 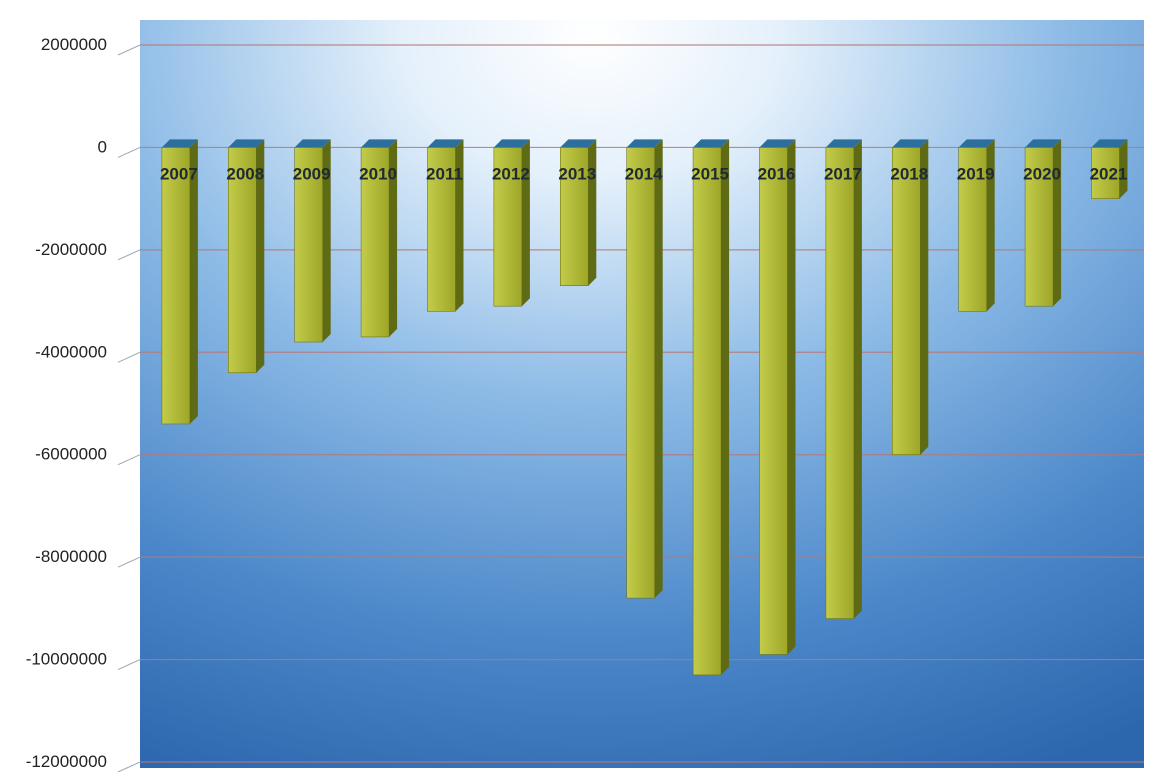 I want to click on x-tick-label: 2008, so click(x=245, y=173).